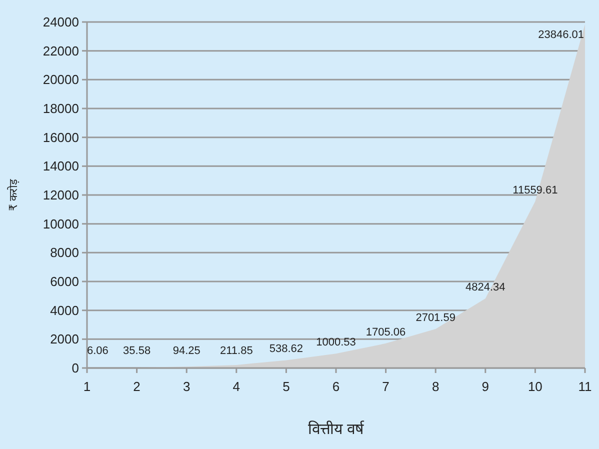 The width and height of the screenshot is (599, 449). What do you see at coordinates (64, 252) in the screenshot?
I see `y-tick-label: 8000` at bounding box center [64, 252].